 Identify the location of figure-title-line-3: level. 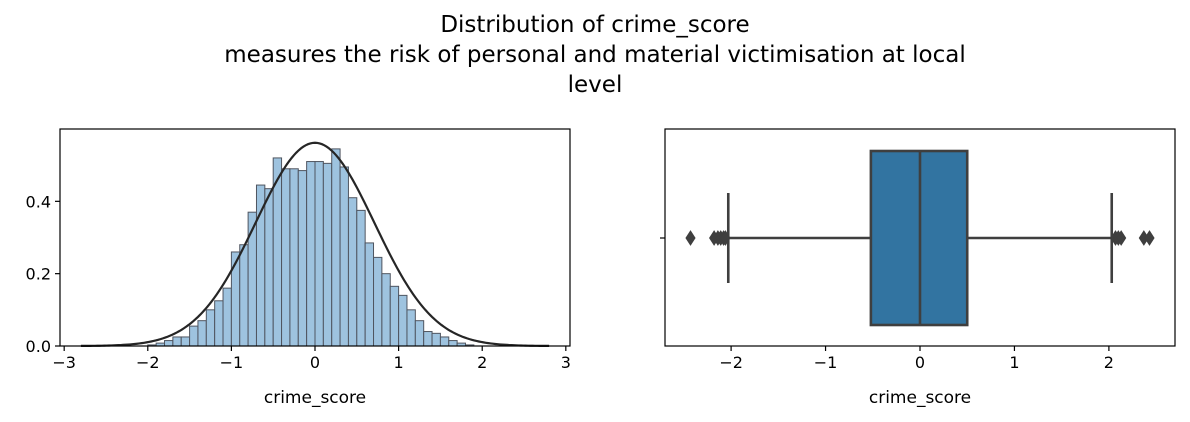
(595, 85).